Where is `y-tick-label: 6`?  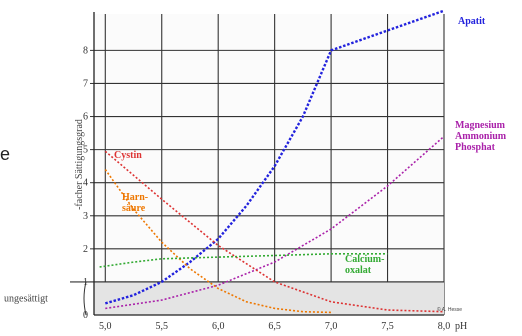 y-tick-label: 6 is located at coordinates (85, 117).